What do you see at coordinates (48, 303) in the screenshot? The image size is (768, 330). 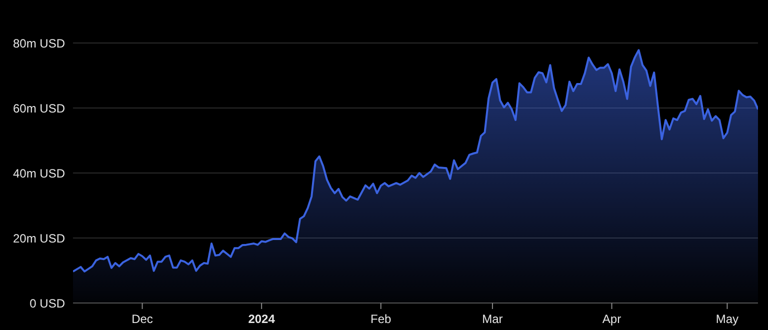 I see `y-tick-label: 0 USD` at bounding box center [48, 303].